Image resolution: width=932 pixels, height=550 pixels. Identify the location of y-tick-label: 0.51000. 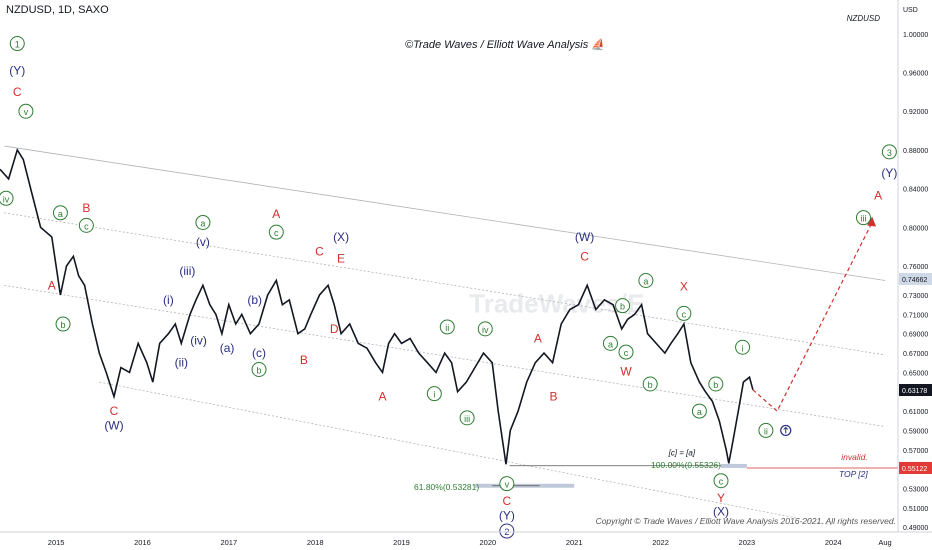
(915, 509).